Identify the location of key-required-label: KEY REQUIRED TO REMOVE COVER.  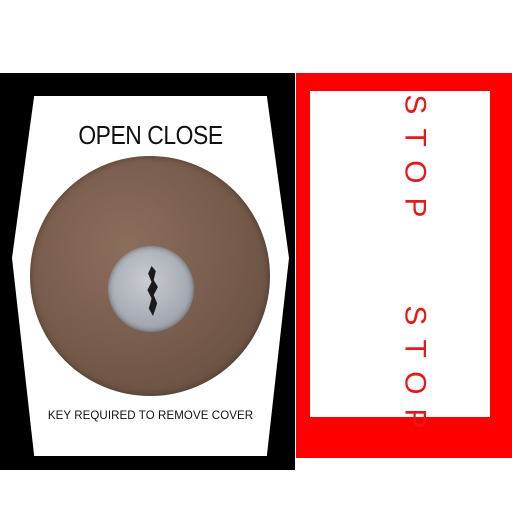
(150, 416).